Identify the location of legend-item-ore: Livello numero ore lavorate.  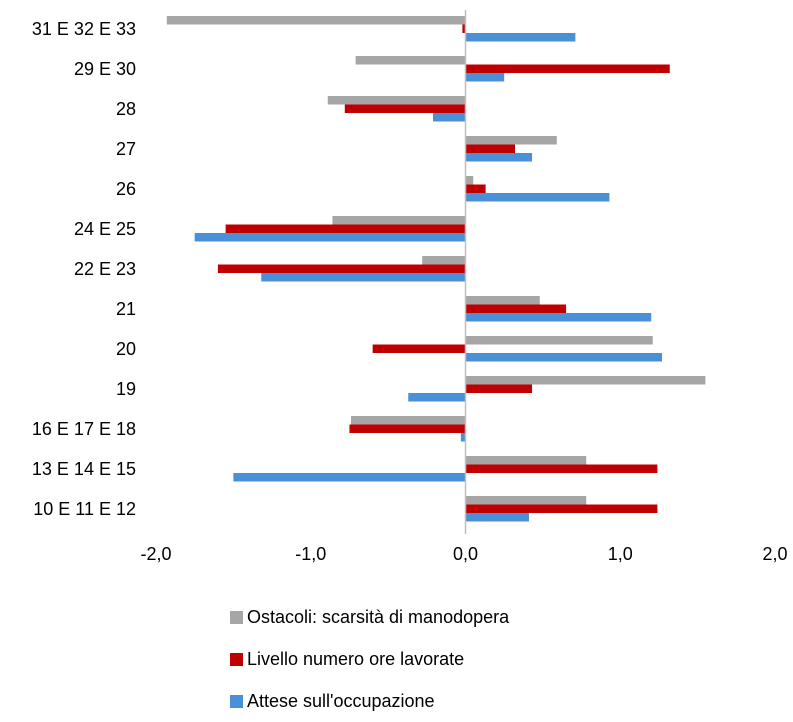
(369, 659).